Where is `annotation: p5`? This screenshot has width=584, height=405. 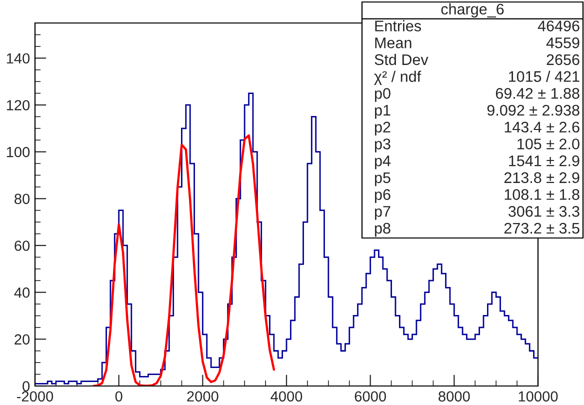
annotation: p5 is located at coordinates (382, 179).